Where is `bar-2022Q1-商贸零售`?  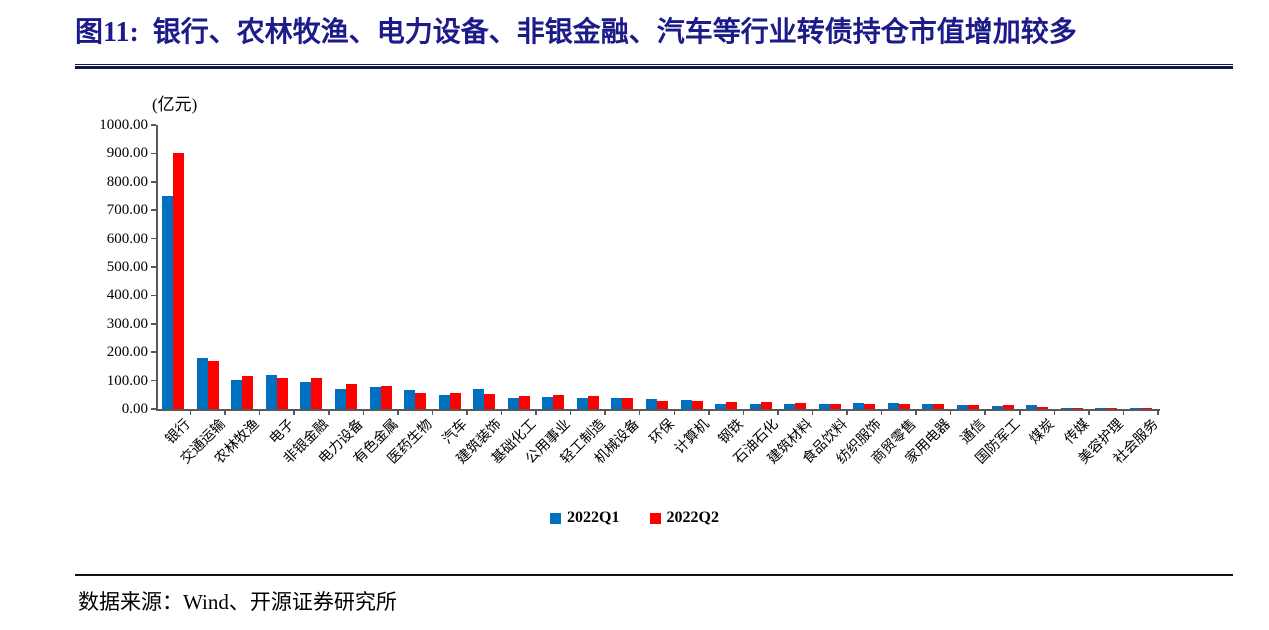
bar-2022Q1-商贸零售 is located at coordinates (893, 406).